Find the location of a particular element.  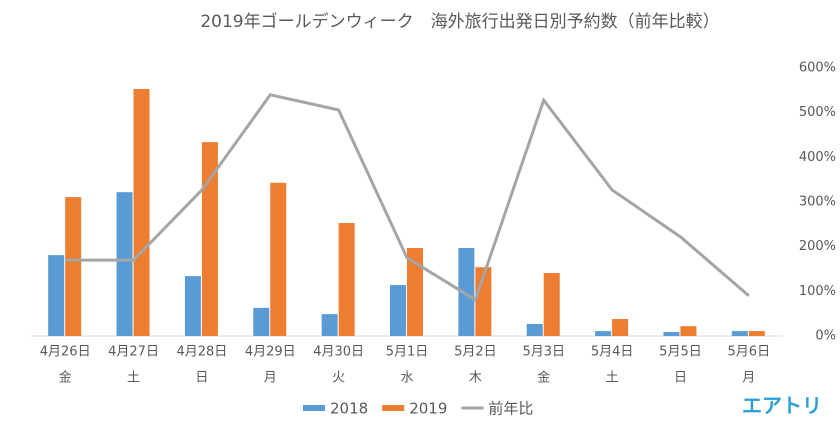

y2-tick-label: 200% is located at coordinates (817, 246).